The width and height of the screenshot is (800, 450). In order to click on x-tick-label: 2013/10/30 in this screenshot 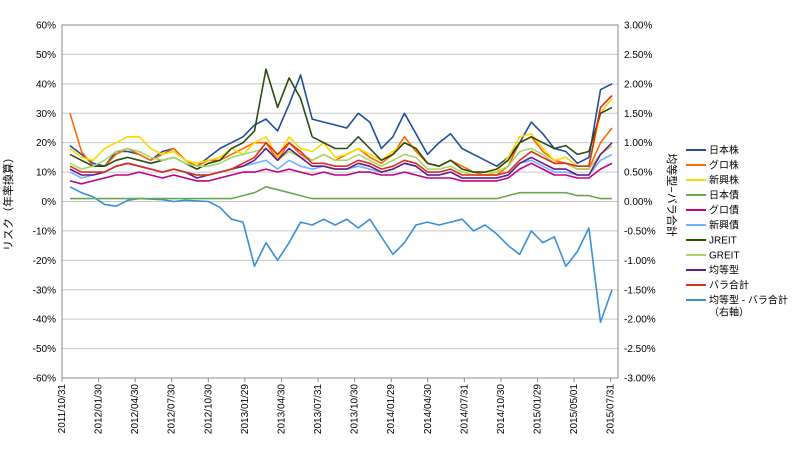, I will do `click(355, 409)`.